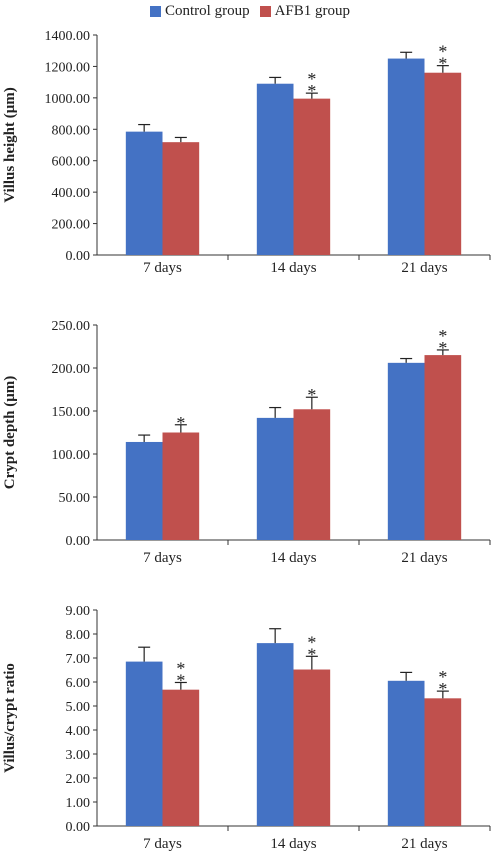 The height and width of the screenshot is (856, 500). Describe the element at coordinates (265, 11) in the screenshot. I see `legend-swatch-afb1` at that location.